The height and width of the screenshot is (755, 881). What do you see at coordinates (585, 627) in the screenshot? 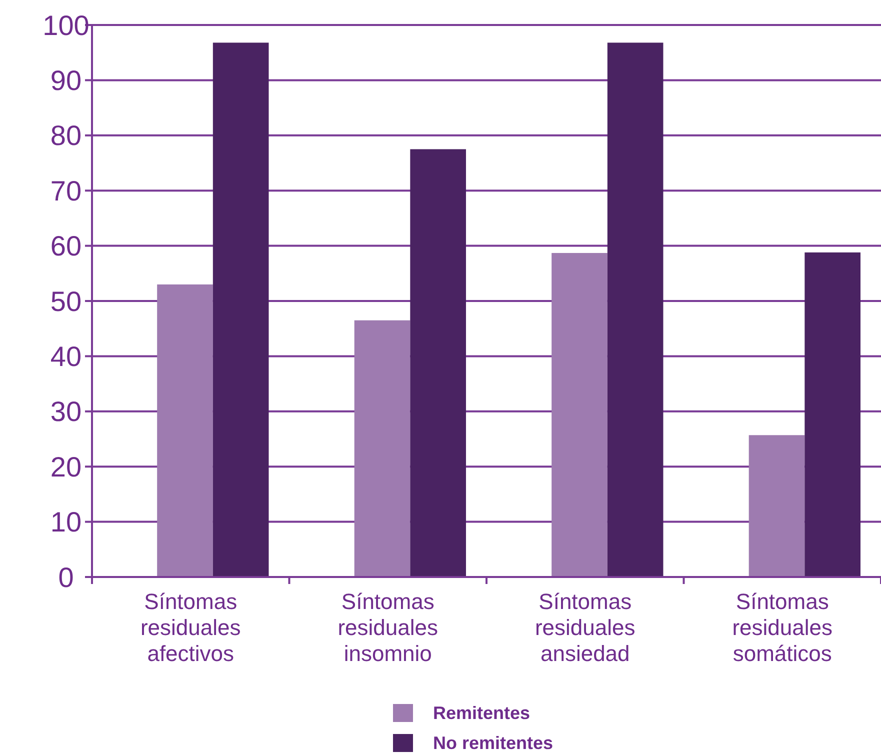
I see `x-tick-label: Síntomas residuales ansiedad` at bounding box center [585, 627].